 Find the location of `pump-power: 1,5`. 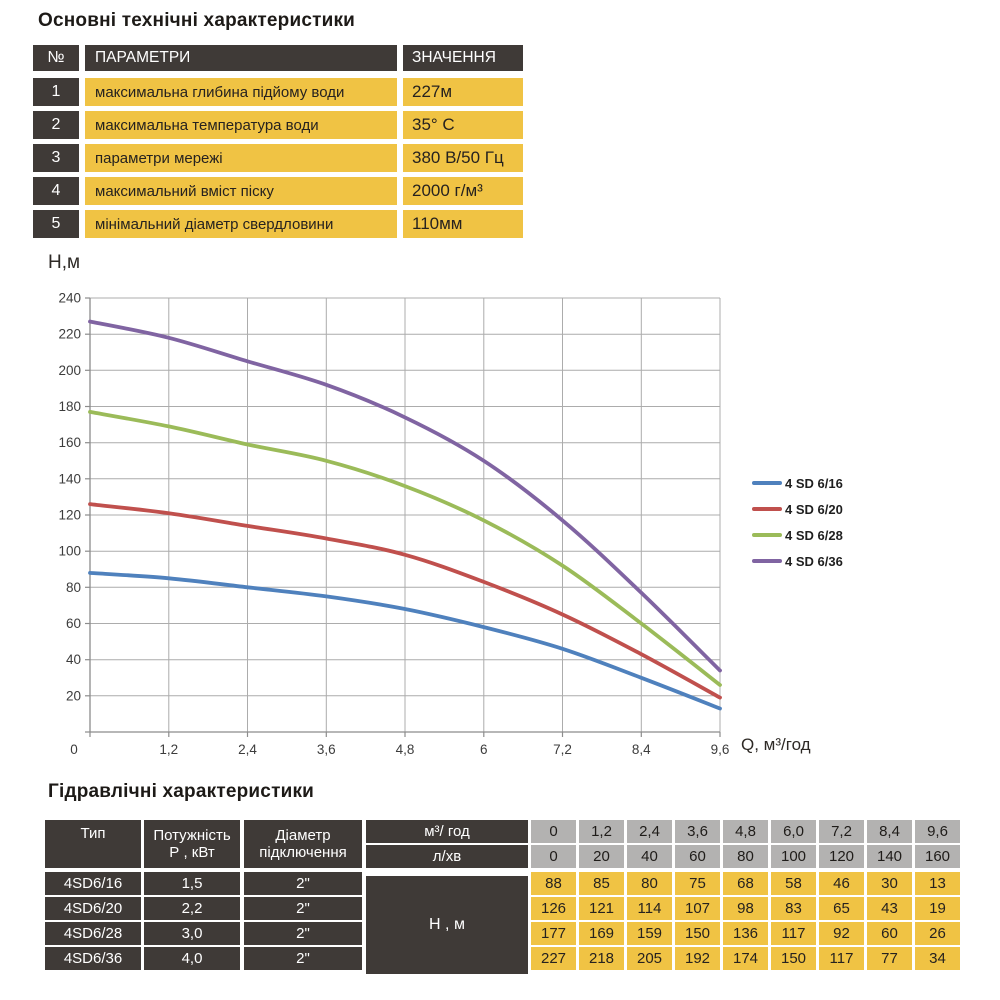

pump-power: 1,5 is located at coordinates (192, 883).